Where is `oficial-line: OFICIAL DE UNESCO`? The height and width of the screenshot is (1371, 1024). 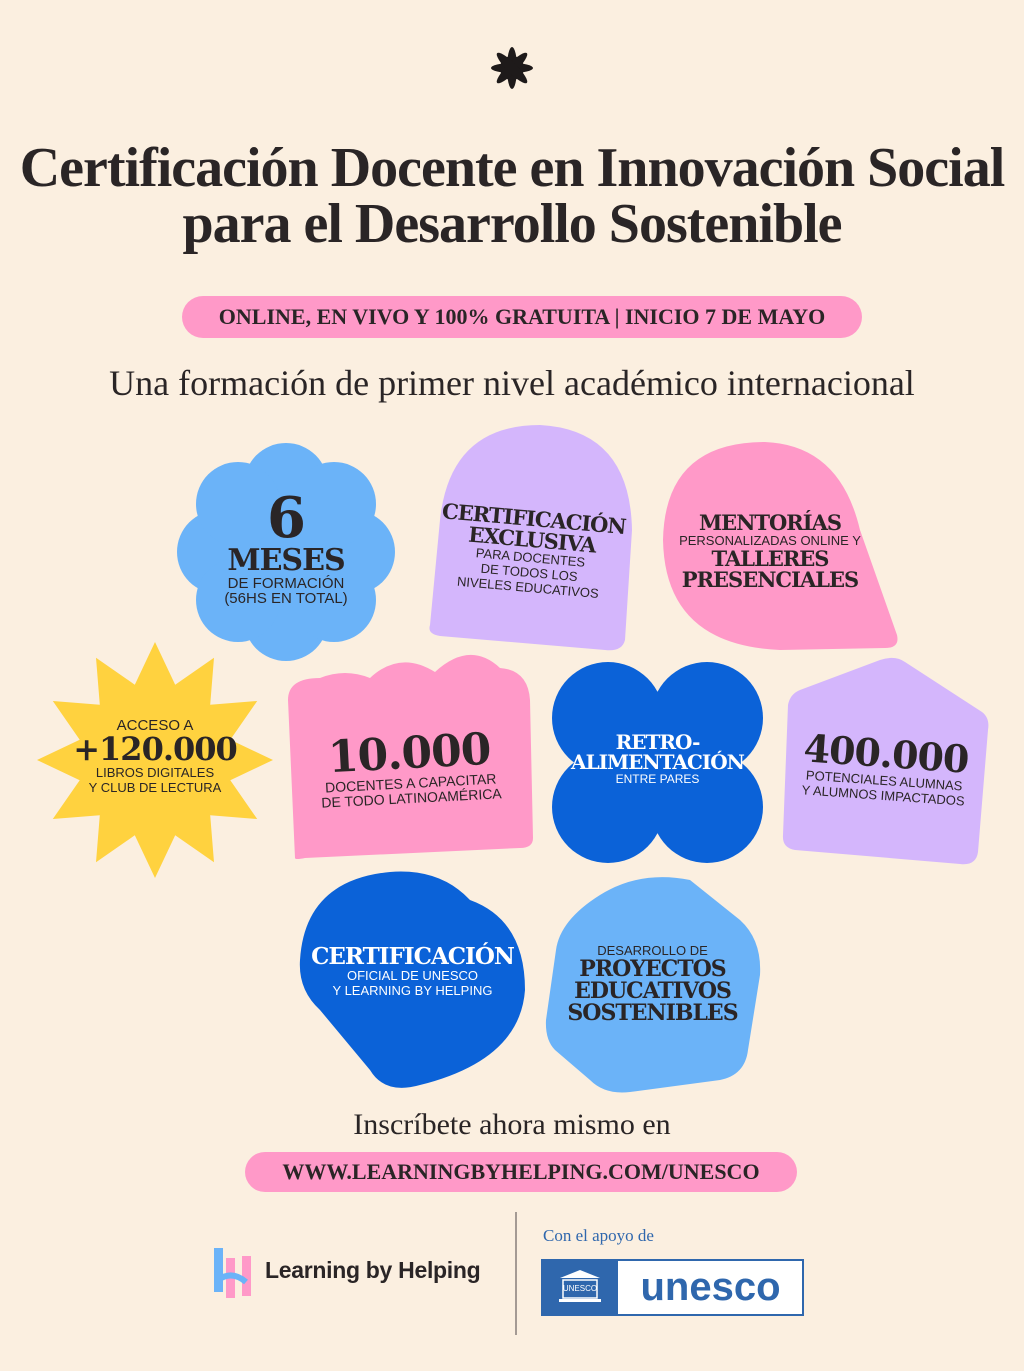
oficial-line: OFICIAL DE UNESCO is located at coordinates (412, 975).